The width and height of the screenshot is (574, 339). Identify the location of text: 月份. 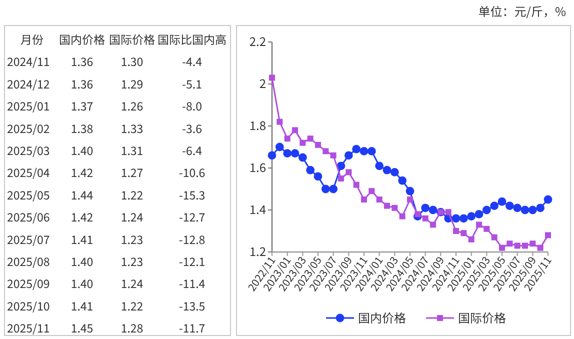
(32, 40).